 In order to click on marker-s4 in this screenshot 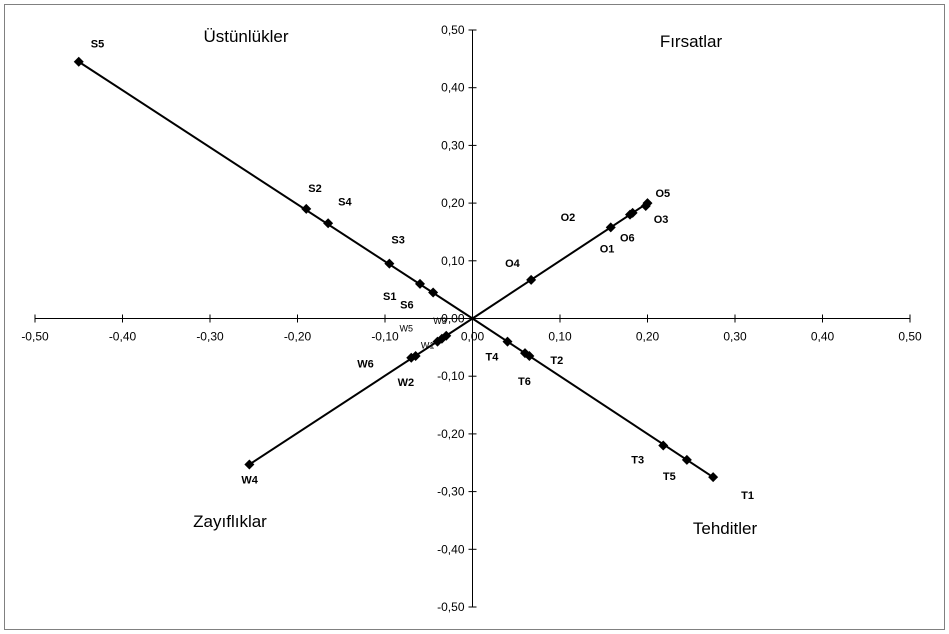, I will do `click(328, 223)`.